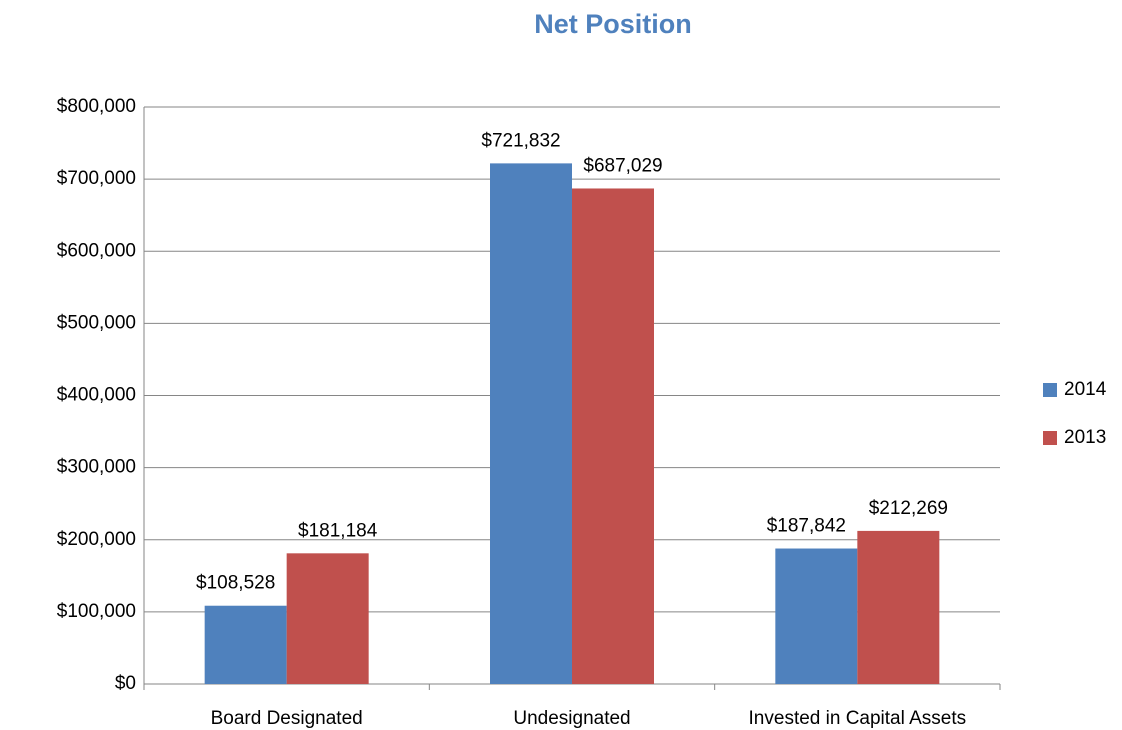 The image size is (1122, 730). What do you see at coordinates (858, 718) in the screenshot?
I see `x-tick-label: Invested in Capital Assets` at bounding box center [858, 718].